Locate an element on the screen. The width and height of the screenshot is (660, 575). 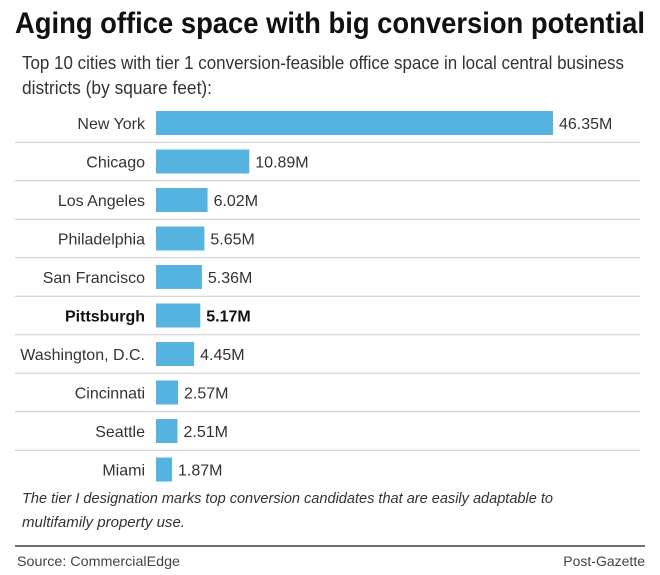
value-label: 2.57M is located at coordinates (206, 394).